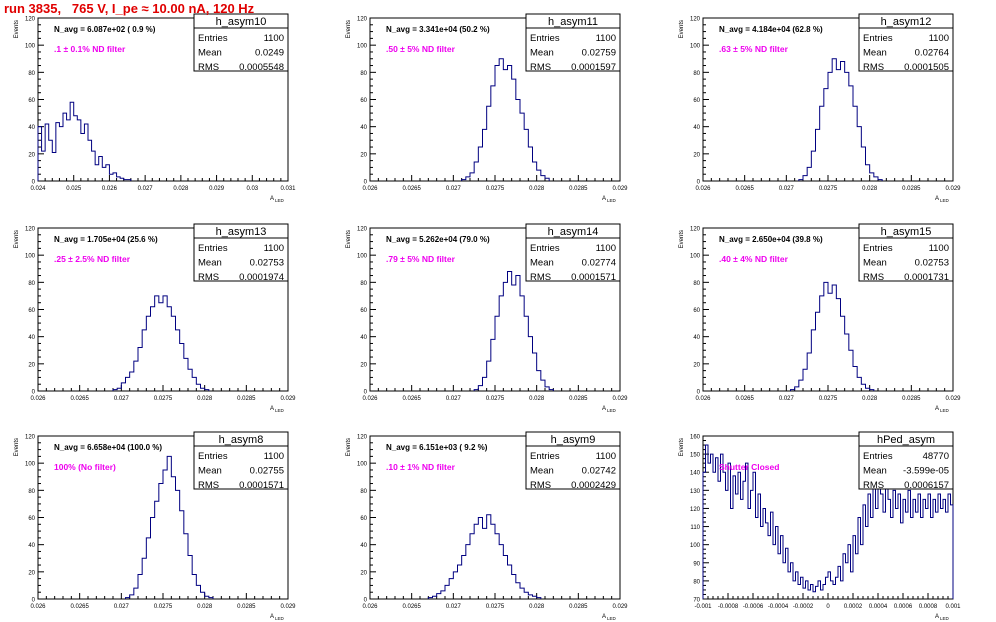  What do you see at coordinates (495, 189) in the screenshot?
I see `x-tick-label: 0.0275` at bounding box center [495, 189].